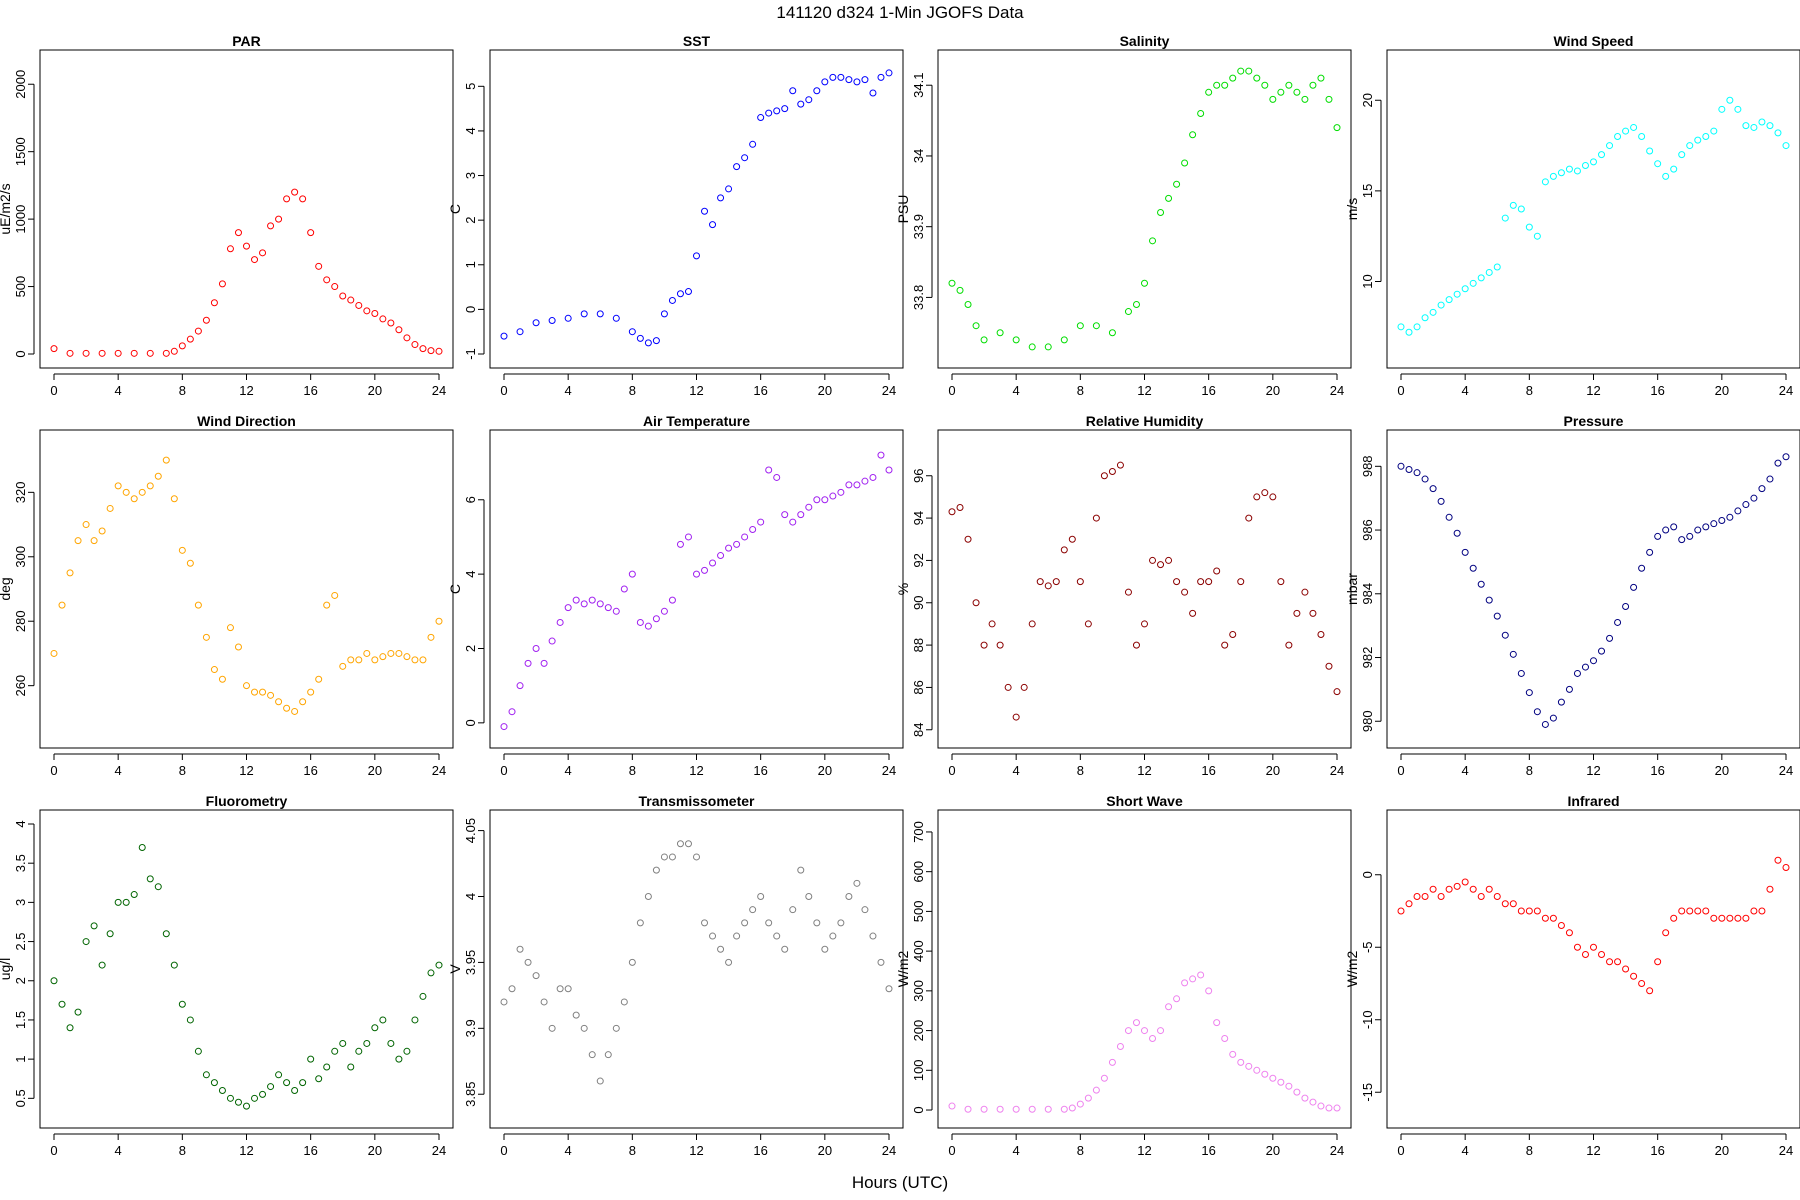  Describe the element at coordinates (918, 832) in the screenshot. I see `y-tick-label: 700` at that location.